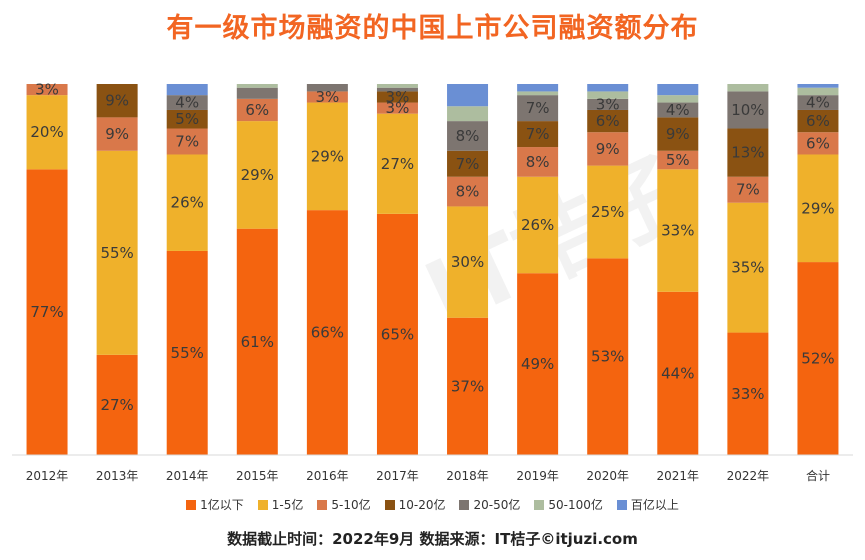 The height and width of the screenshot is (560, 865). What do you see at coordinates (47, 476) in the screenshot?
I see `x-tick-label: 2012年` at bounding box center [47, 476].